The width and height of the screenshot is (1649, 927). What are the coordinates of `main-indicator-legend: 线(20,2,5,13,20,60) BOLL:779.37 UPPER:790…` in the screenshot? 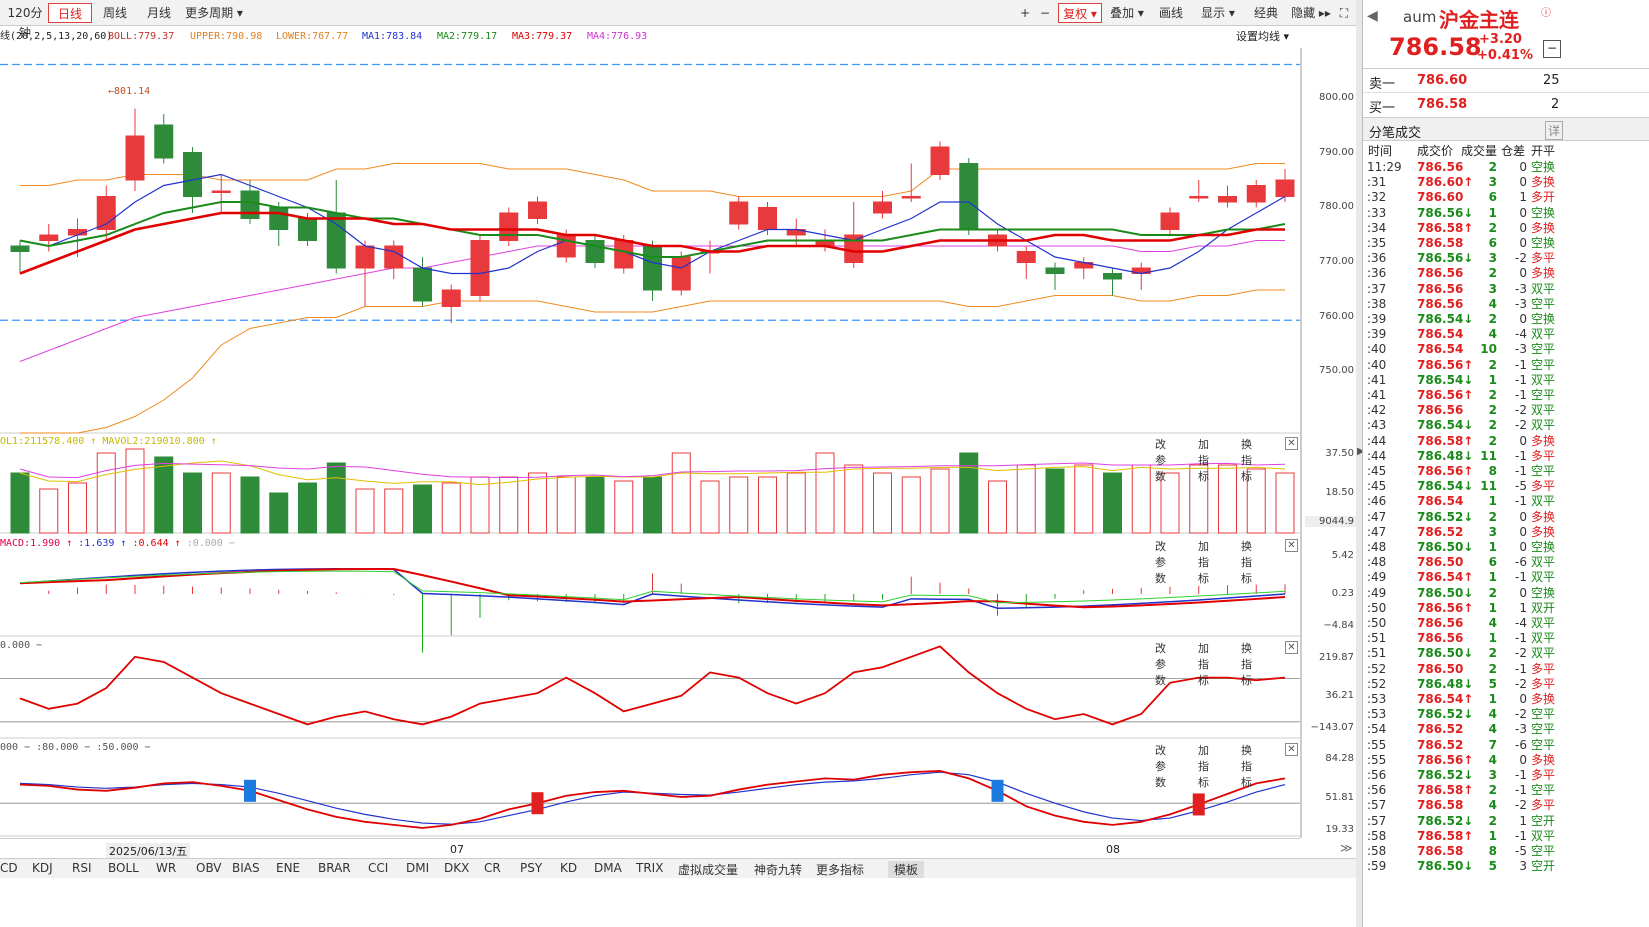 It's located at (680, 37).